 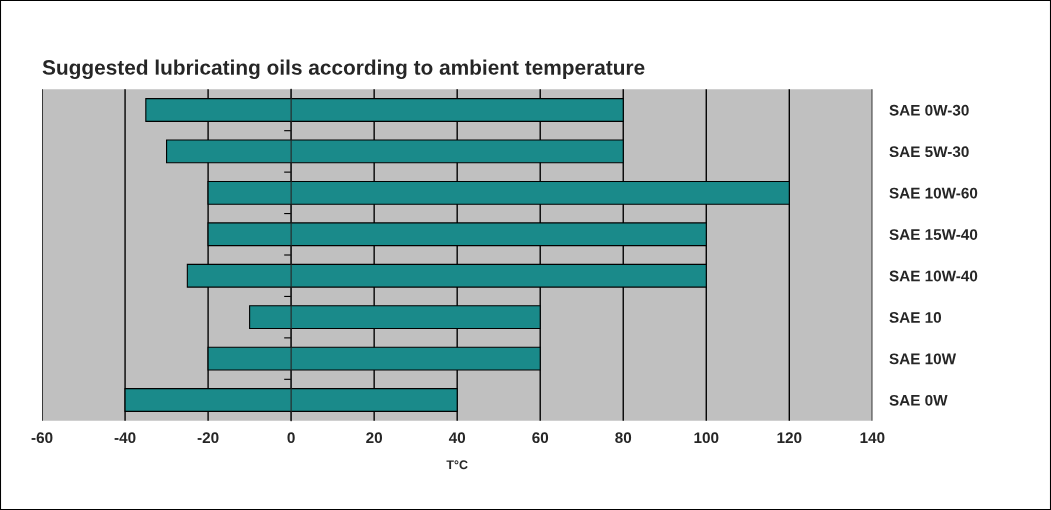 What do you see at coordinates (125, 438) in the screenshot?
I see `x-tick-label: -40` at bounding box center [125, 438].